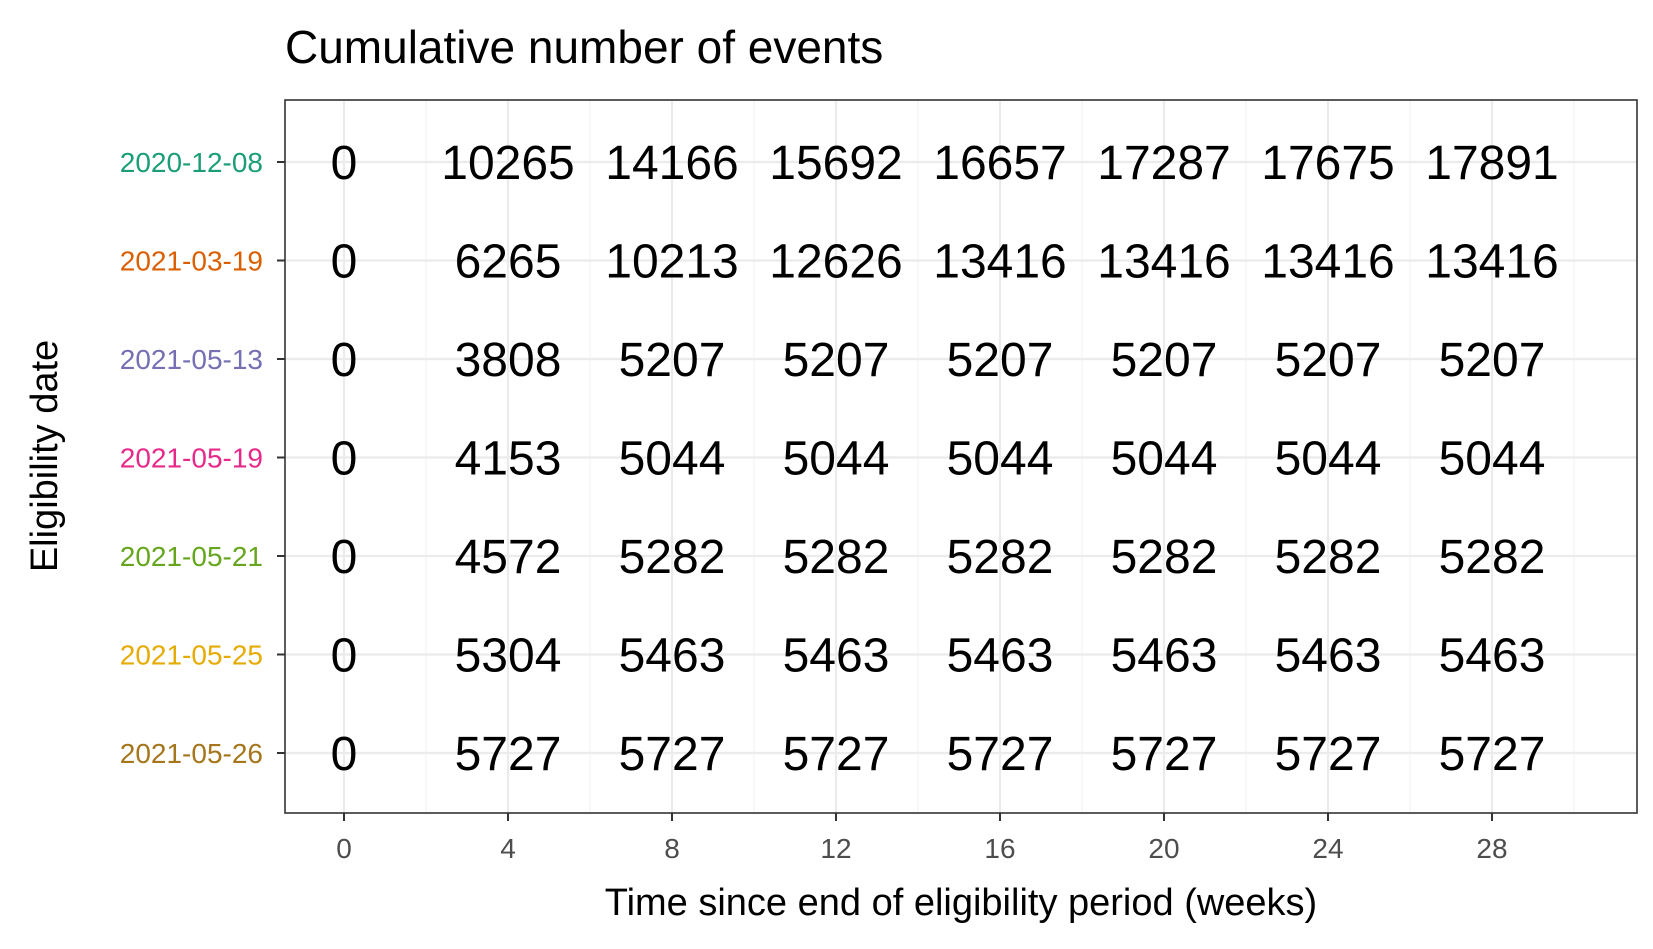 The height and width of the screenshot is (949, 1653). Describe the element at coordinates (508, 360) in the screenshot. I see `table-cell-value: 3808` at that location.